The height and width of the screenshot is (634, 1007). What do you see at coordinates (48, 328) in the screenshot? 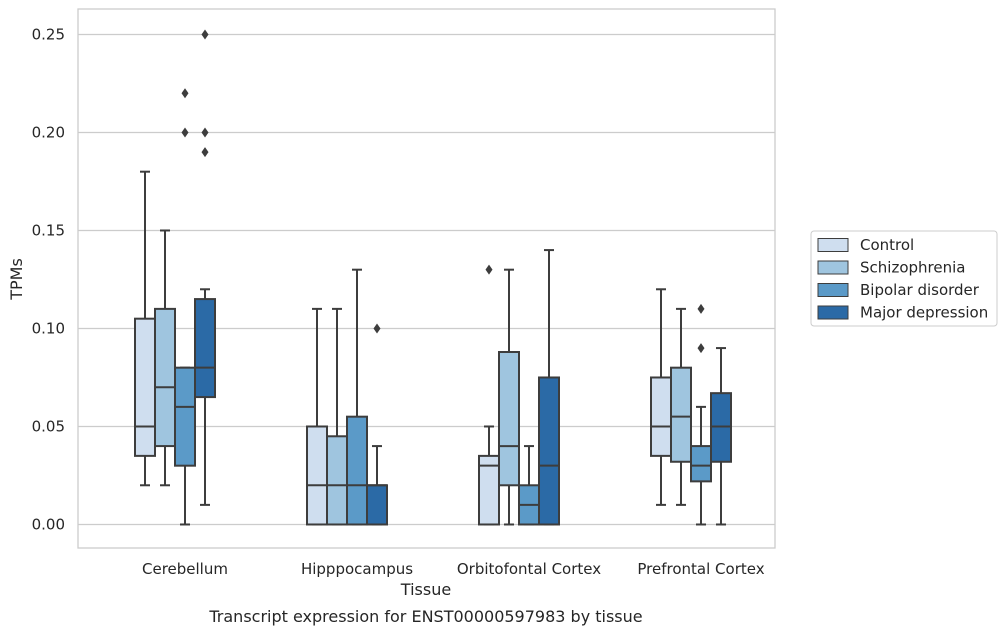
I see `y-tick-label: 0.10` at bounding box center [48, 328].